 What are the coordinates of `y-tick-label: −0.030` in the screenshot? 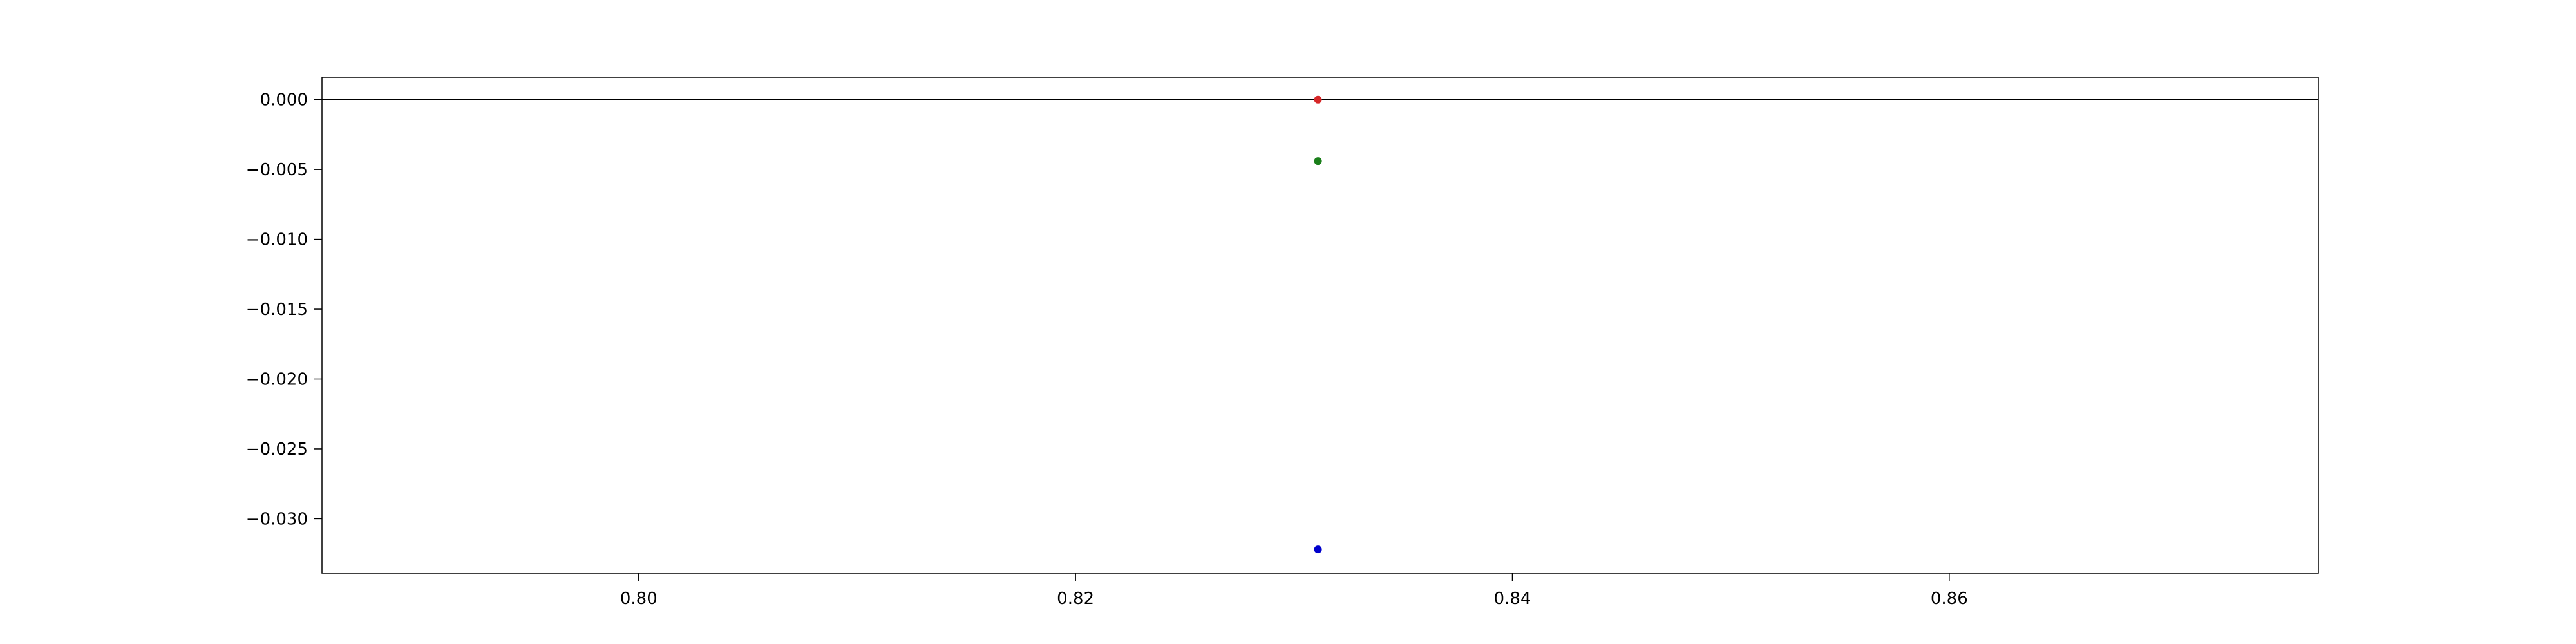 It's located at (277, 519).